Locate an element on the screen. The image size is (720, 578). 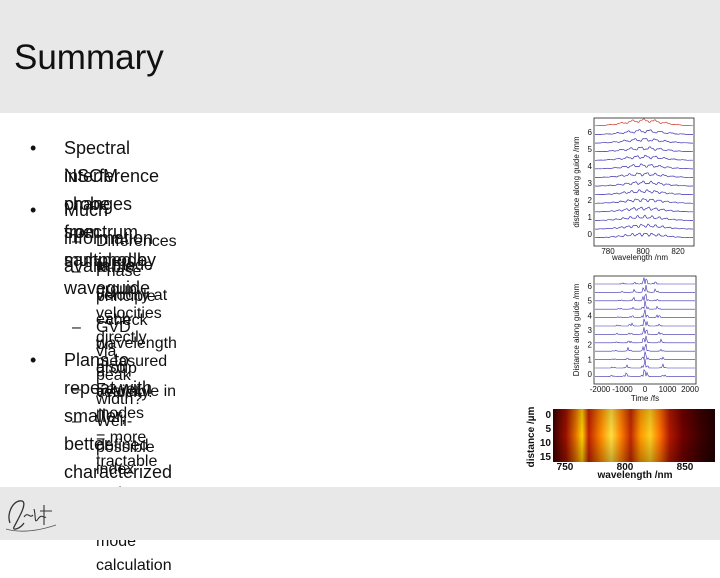
x-tick-label: 780 is located at coordinates (608, 251).